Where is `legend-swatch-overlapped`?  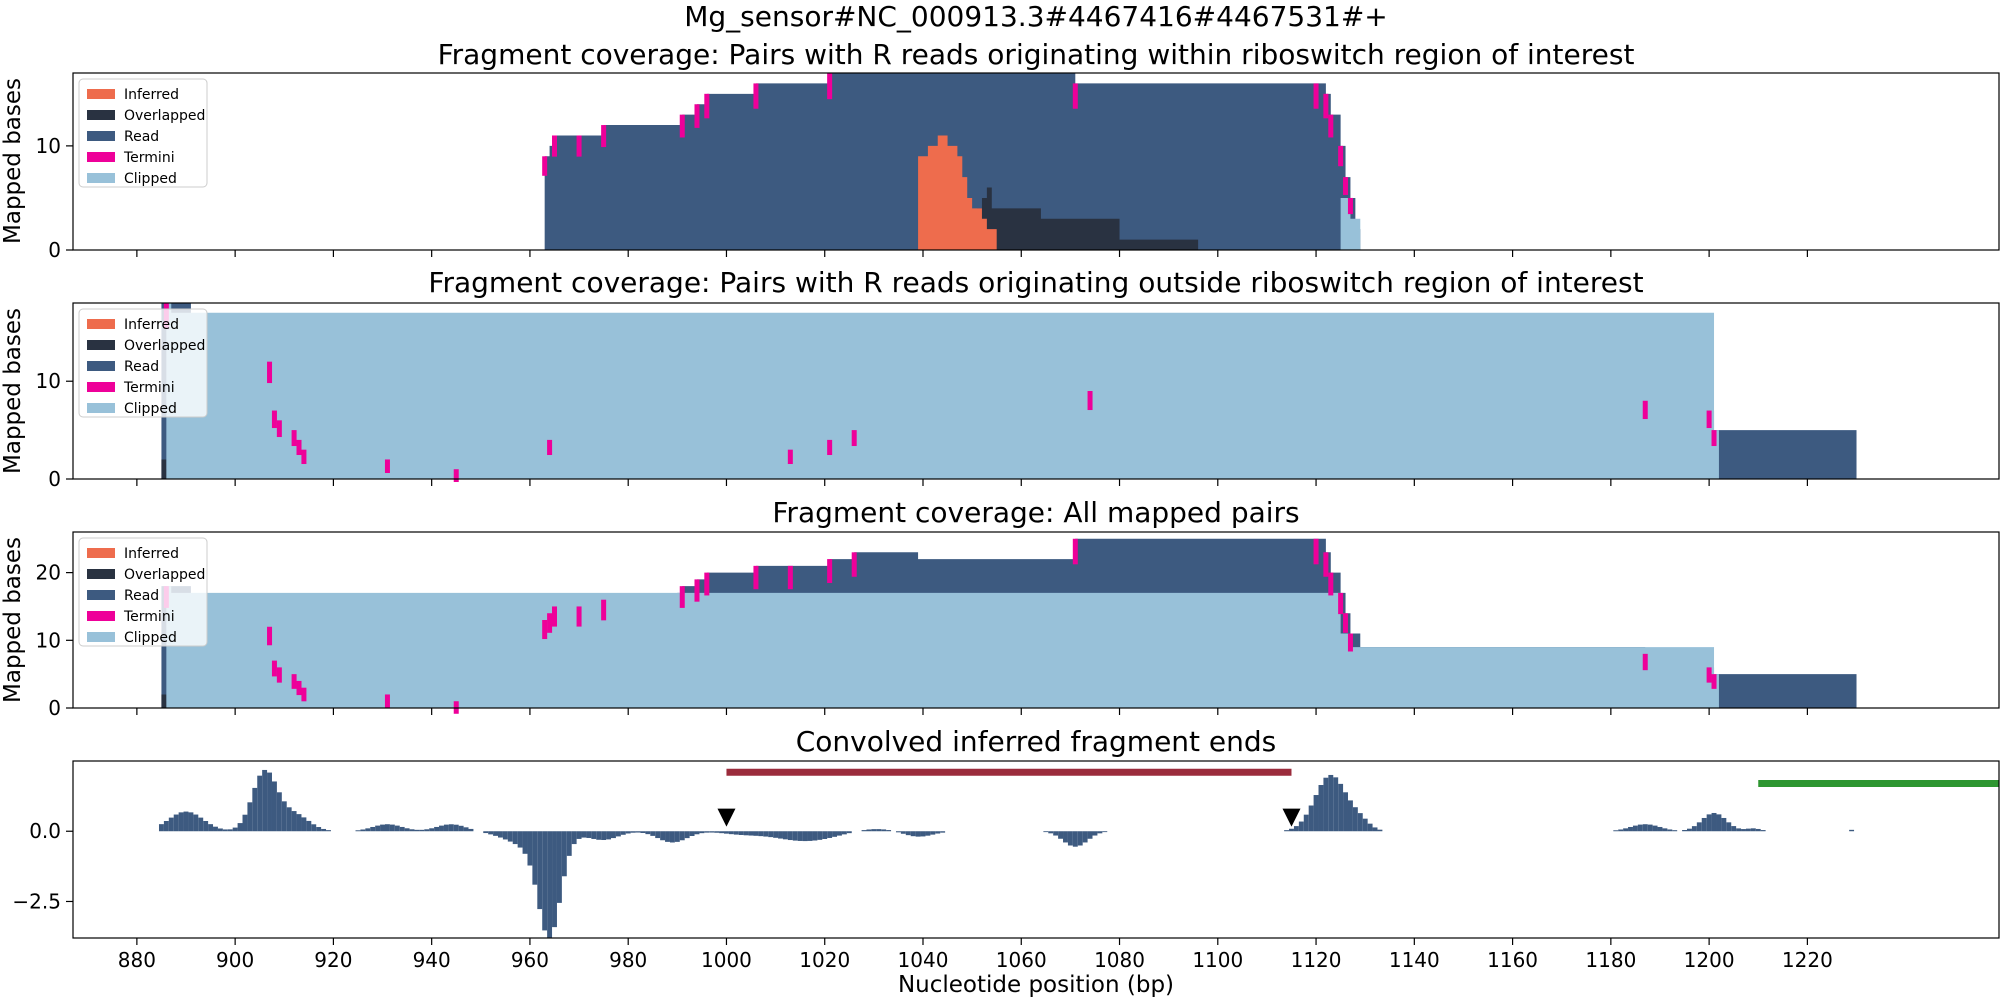 legend-swatch-overlapped is located at coordinates (101, 345).